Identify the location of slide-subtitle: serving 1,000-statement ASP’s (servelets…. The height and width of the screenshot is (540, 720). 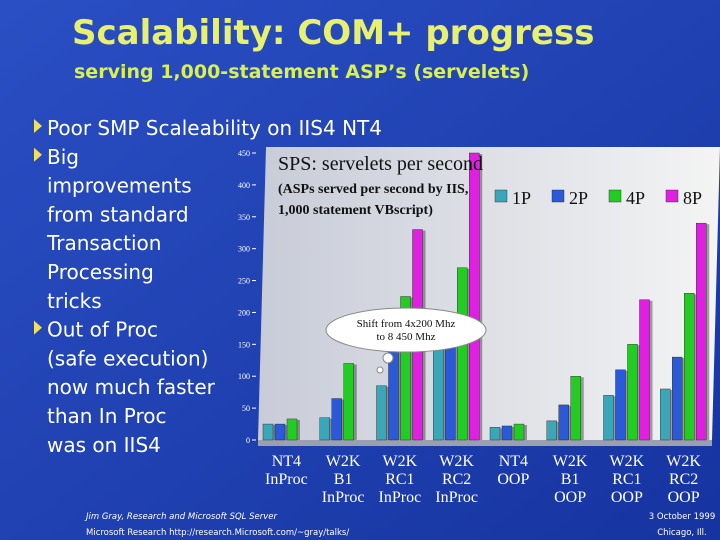
(301, 72).